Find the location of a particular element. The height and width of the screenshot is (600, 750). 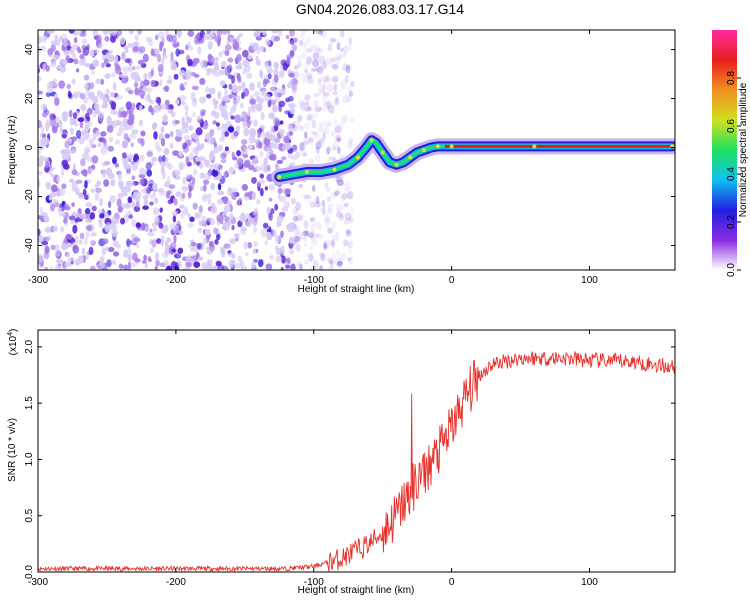

x-tick-label: -100 is located at coordinates (314, 280).